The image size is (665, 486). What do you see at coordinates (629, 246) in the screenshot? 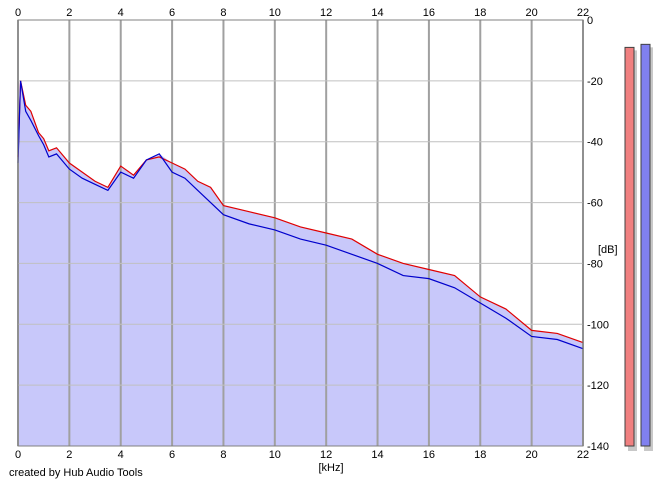
I see `left-level-meter` at bounding box center [629, 246].